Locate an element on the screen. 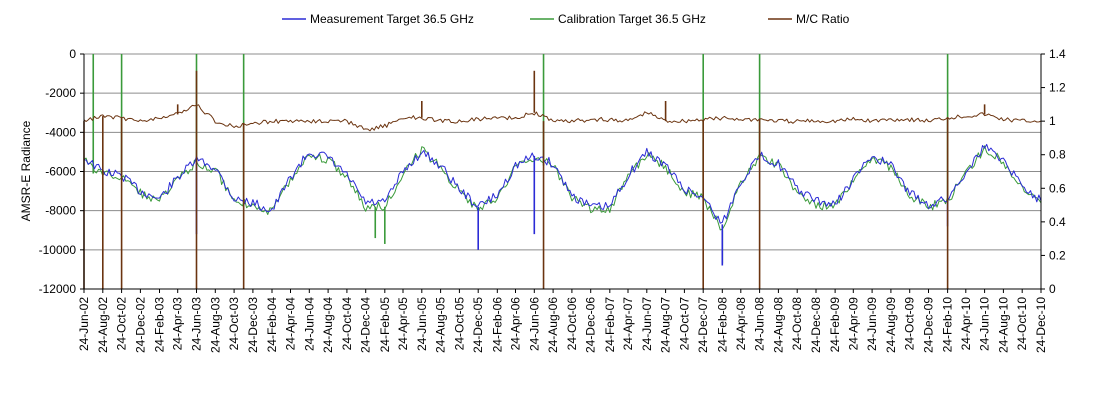  x-tick-label: 24-Apr-03 is located at coordinates (178, 324).